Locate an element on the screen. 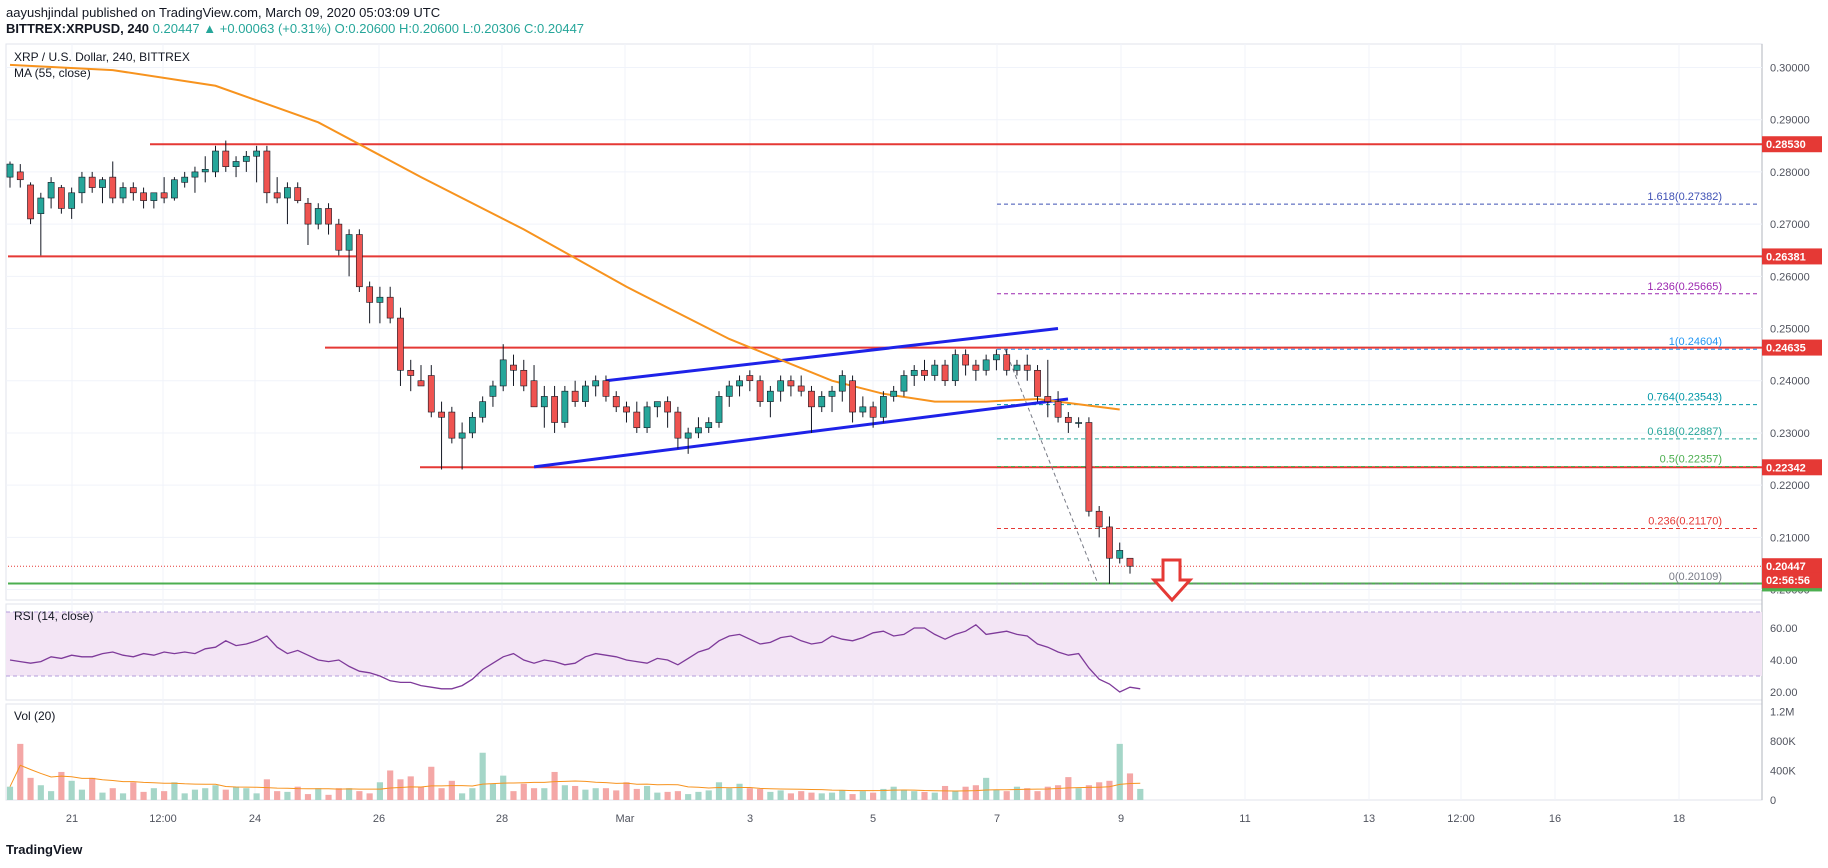  ma-indicator-label: MA (55, close) is located at coordinates (52, 73).